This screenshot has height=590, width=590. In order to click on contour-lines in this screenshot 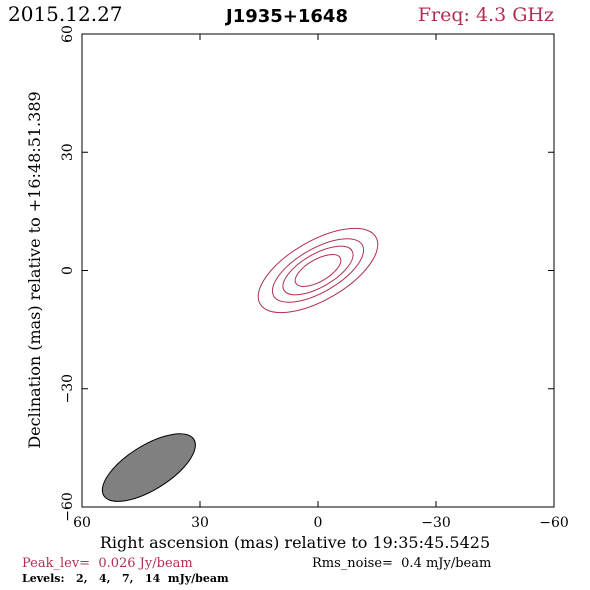, I will do `click(318, 270)`.